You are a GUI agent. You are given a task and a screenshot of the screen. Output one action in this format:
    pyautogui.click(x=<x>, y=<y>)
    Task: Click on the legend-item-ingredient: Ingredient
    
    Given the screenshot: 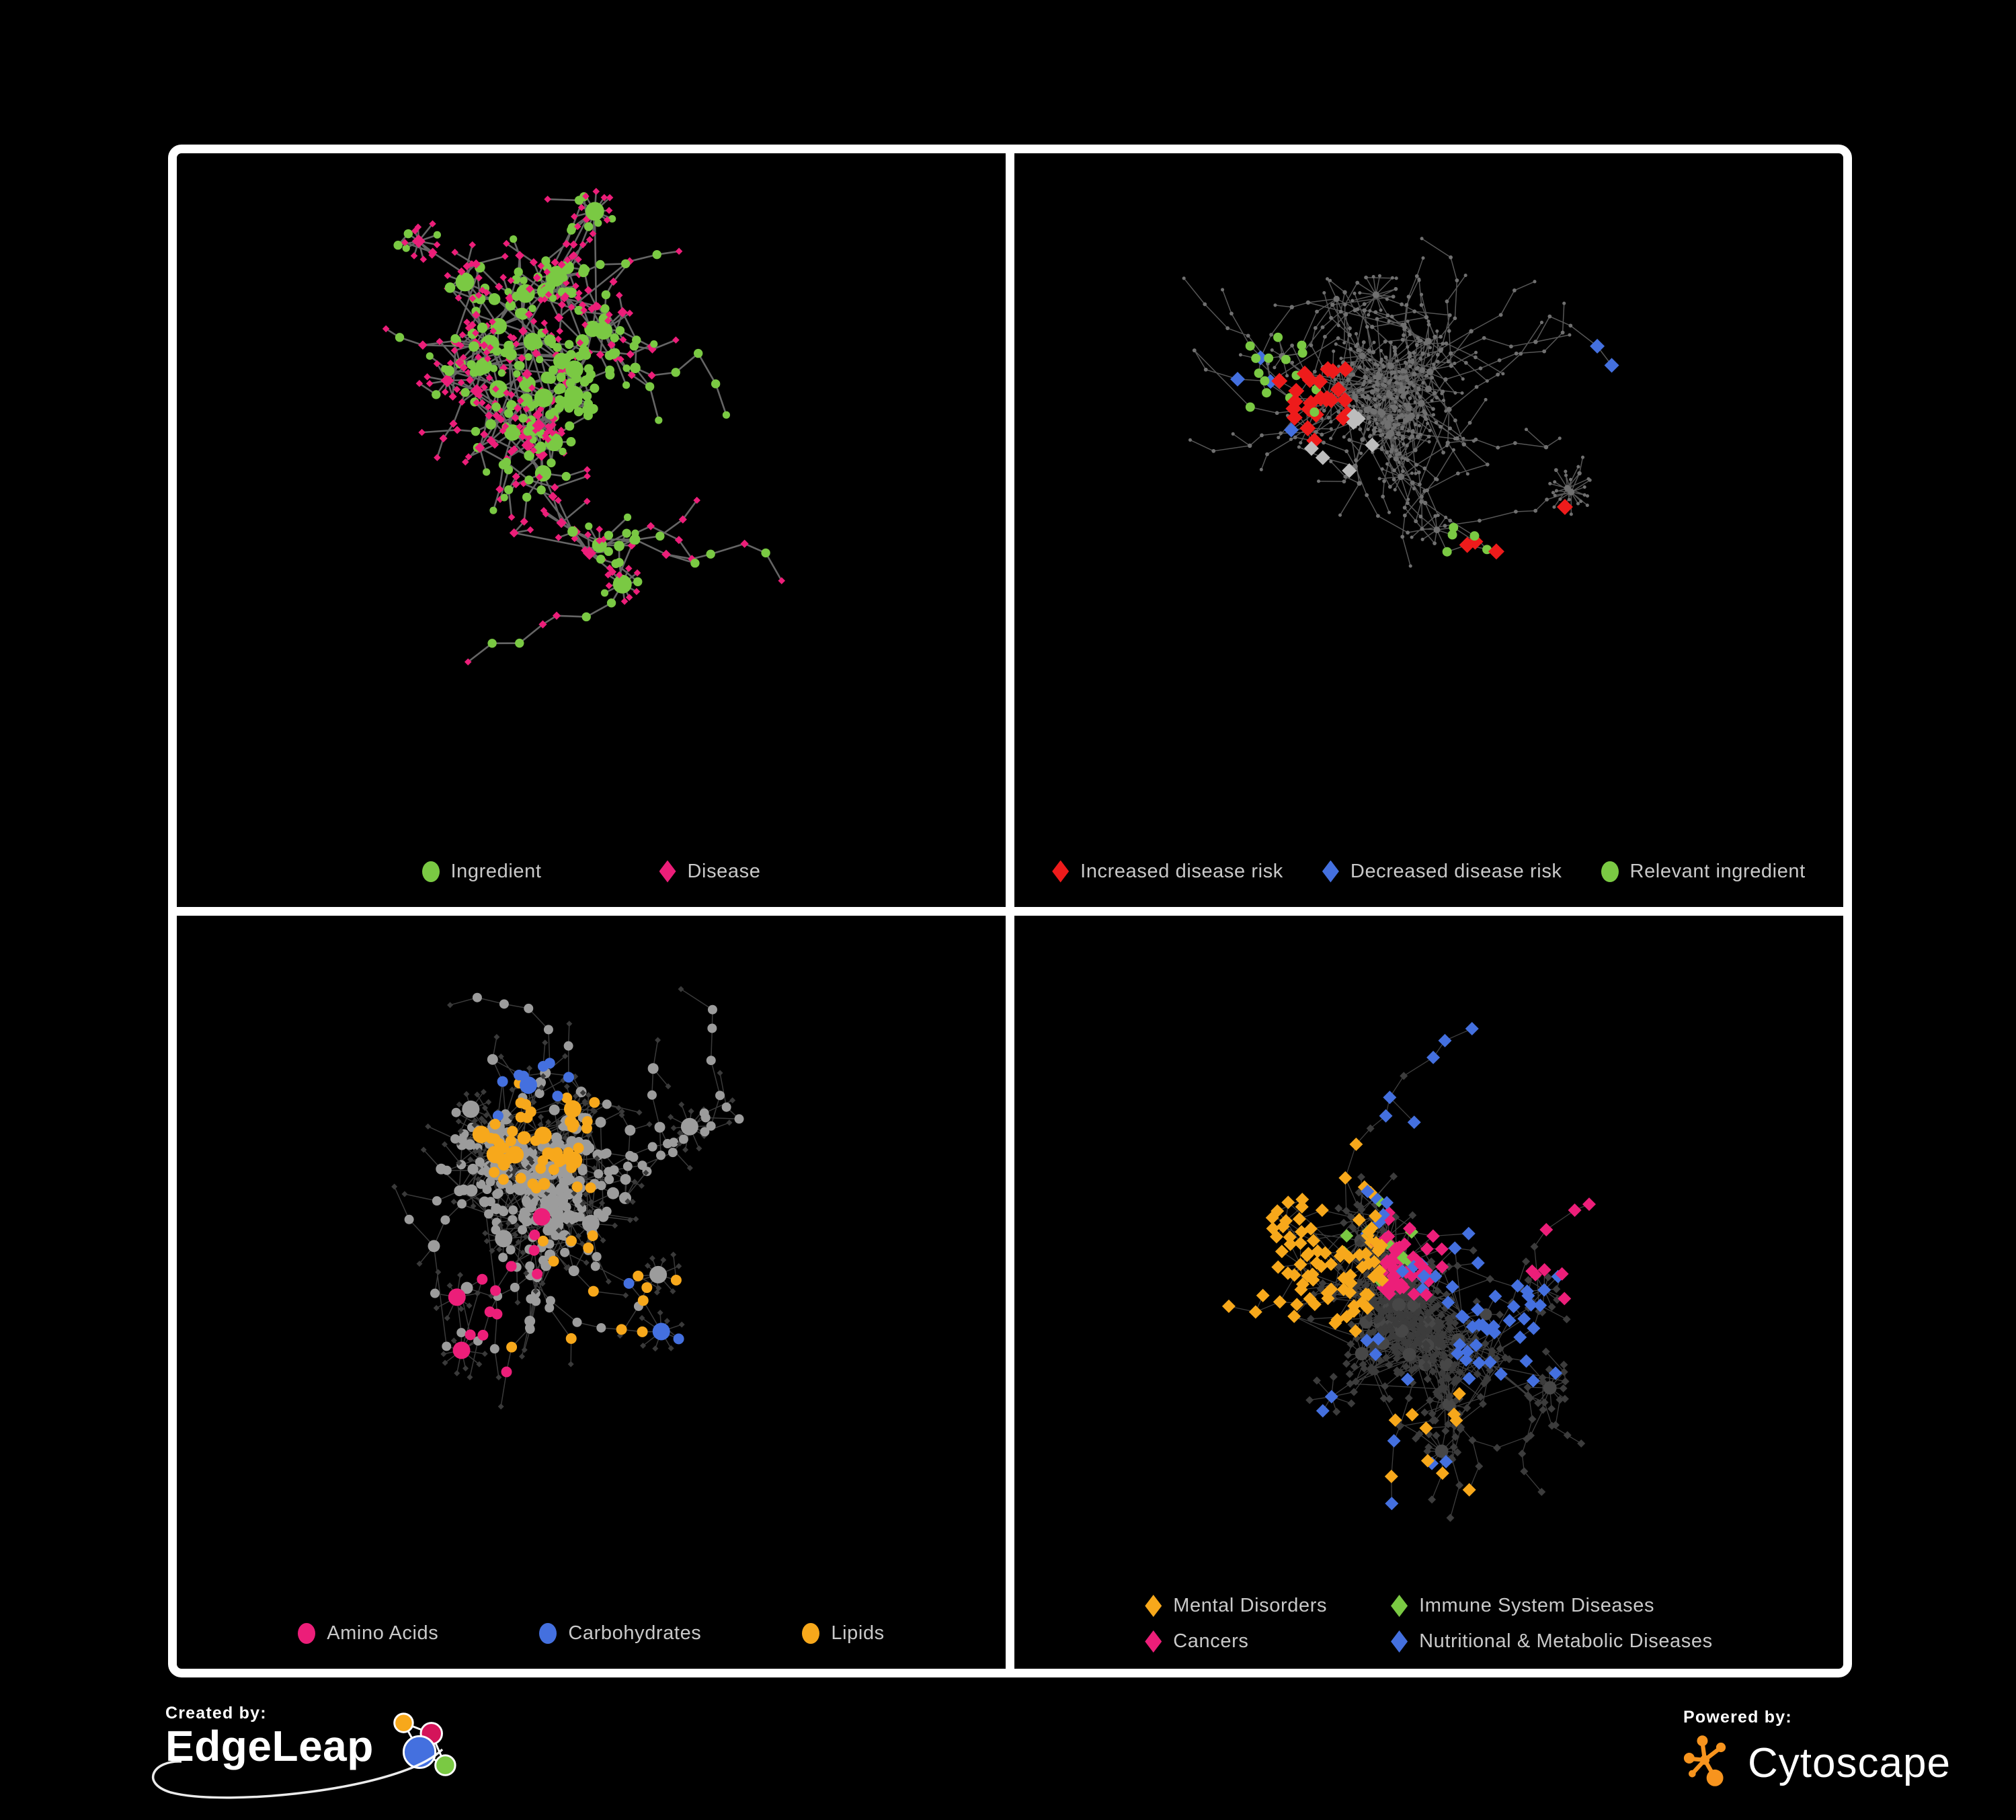 What is the action you would take?
    pyautogui.click(x=481, y=871)
    